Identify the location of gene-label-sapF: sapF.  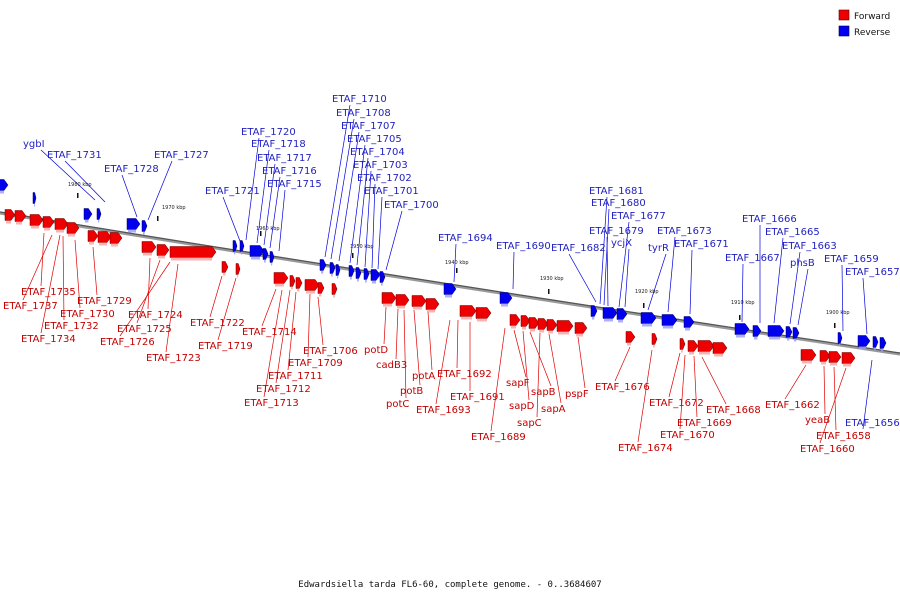
(518, 383).